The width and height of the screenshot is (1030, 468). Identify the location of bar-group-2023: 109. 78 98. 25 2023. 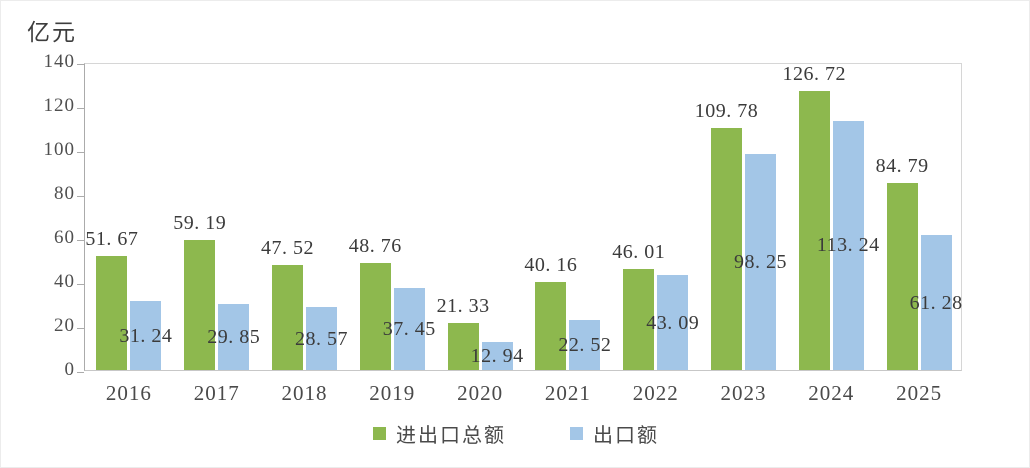
(741, 234).